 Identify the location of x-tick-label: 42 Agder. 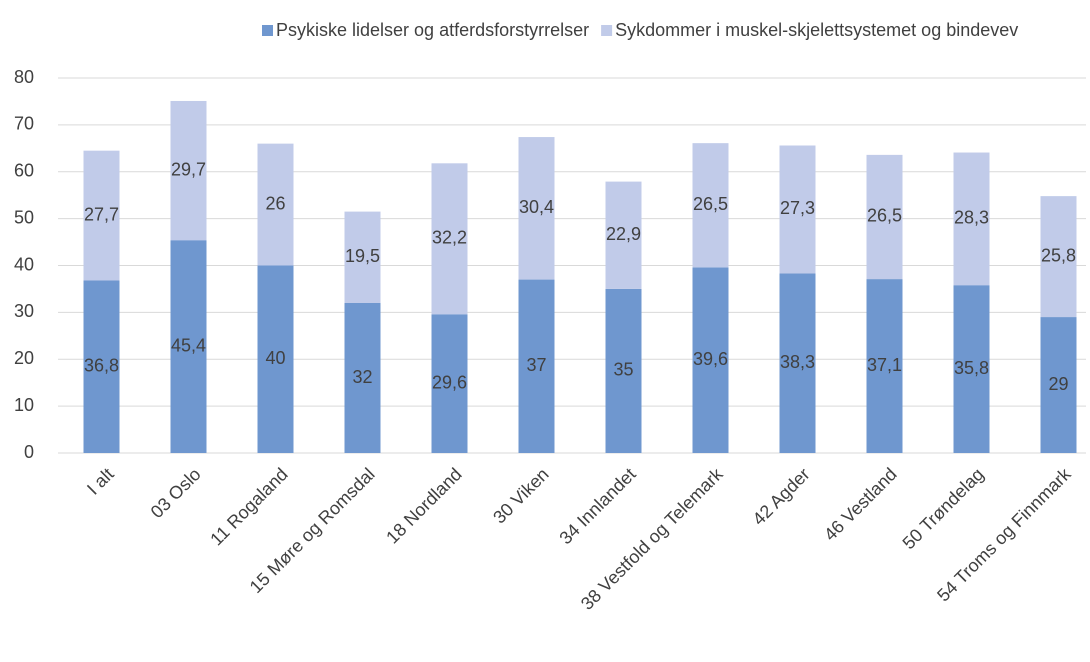
(781, 496).